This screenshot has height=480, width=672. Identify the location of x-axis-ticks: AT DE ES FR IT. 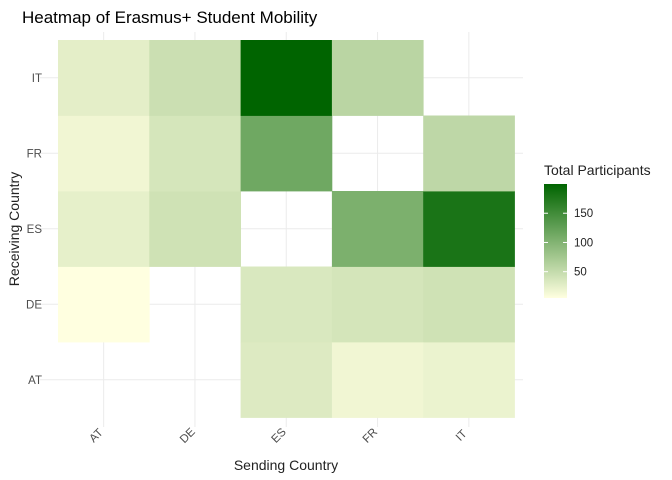
(278, 436).